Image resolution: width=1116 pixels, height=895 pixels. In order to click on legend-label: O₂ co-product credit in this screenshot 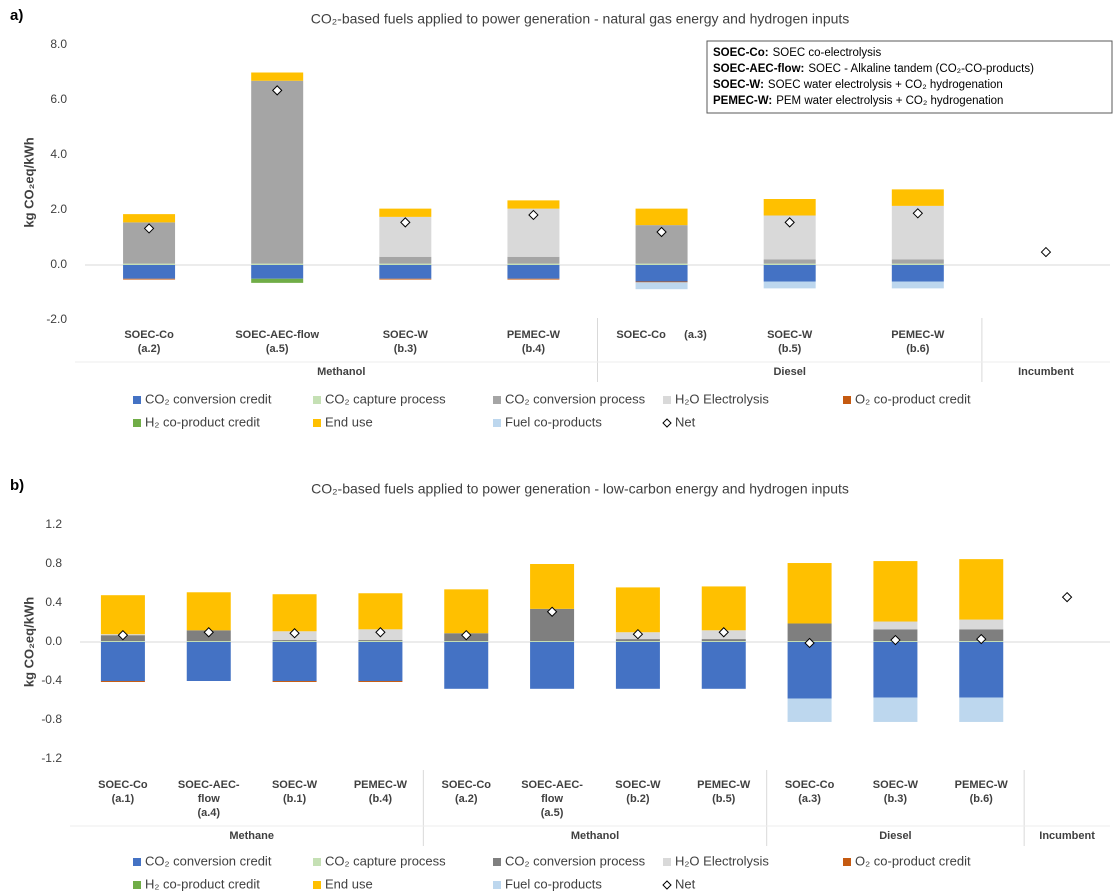, I will do `click(913, 860)`.